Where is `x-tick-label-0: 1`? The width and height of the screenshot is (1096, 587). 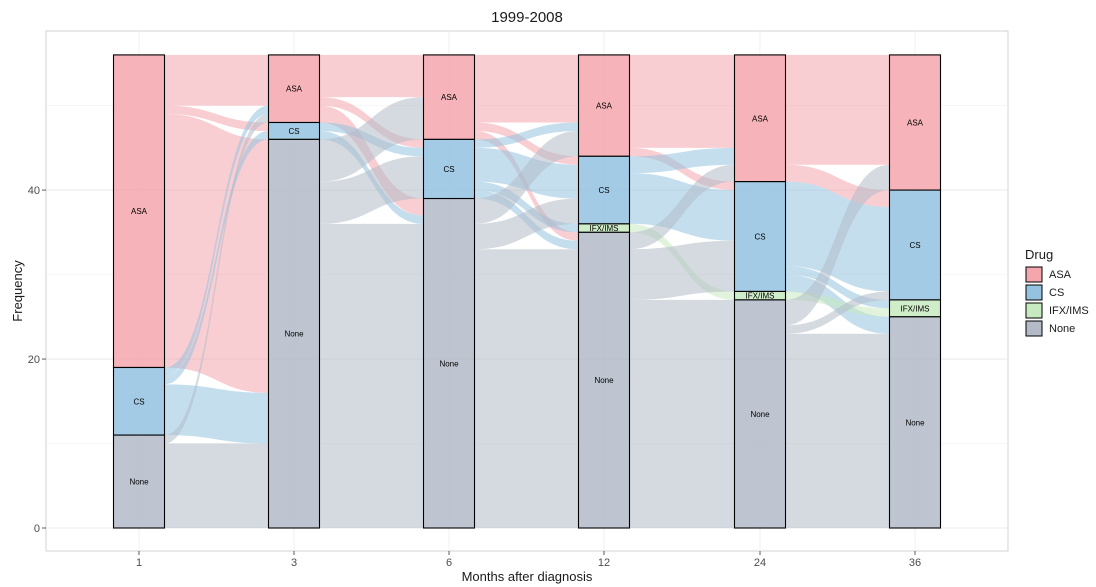 x-tick-label-0: 1 is located at coordinates (139, 563).